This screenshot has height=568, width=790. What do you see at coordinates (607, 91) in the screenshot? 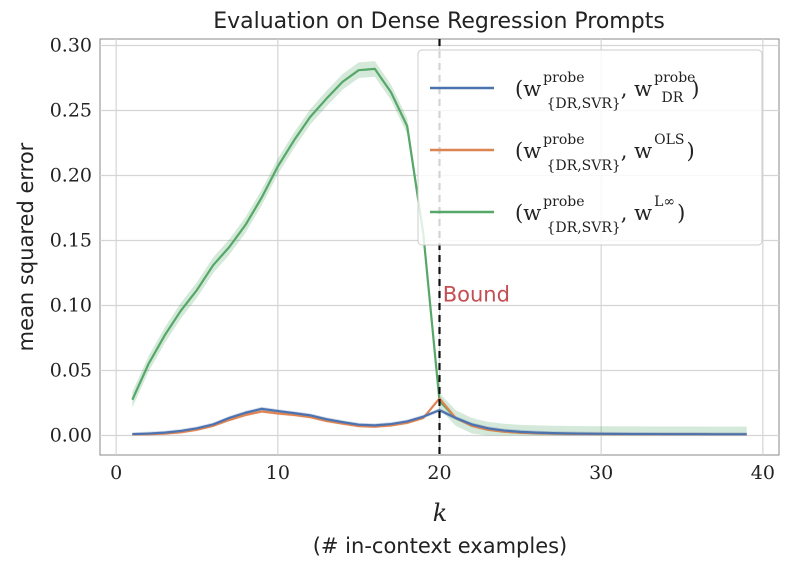
I see `legend-entry-0: (w probe {DR,SVR}, w probe DR)` at bounding box center [607, 91].